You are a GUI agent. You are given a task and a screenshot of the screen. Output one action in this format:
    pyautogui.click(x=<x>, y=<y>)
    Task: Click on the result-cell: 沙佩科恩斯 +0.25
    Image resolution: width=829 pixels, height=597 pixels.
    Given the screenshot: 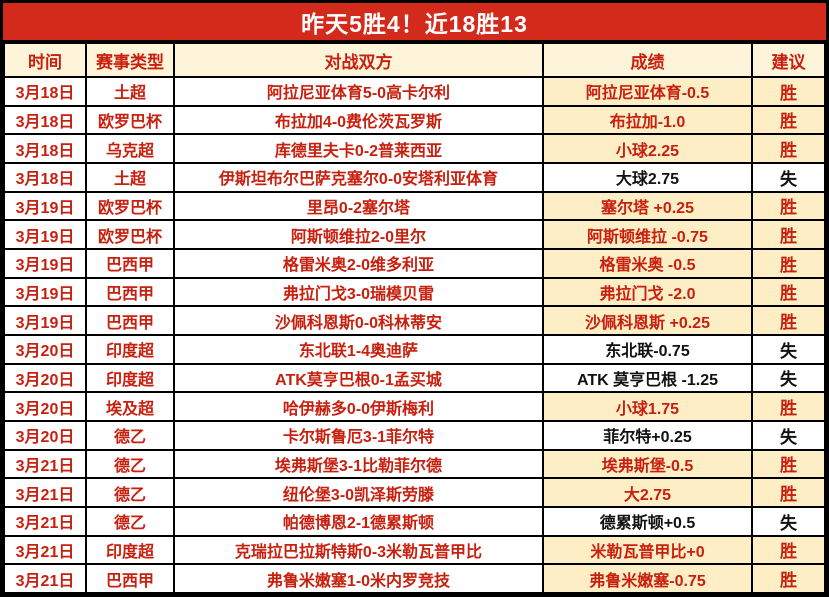 What is the action you would take?
    pyautogui.click(x=647, y=320)
    